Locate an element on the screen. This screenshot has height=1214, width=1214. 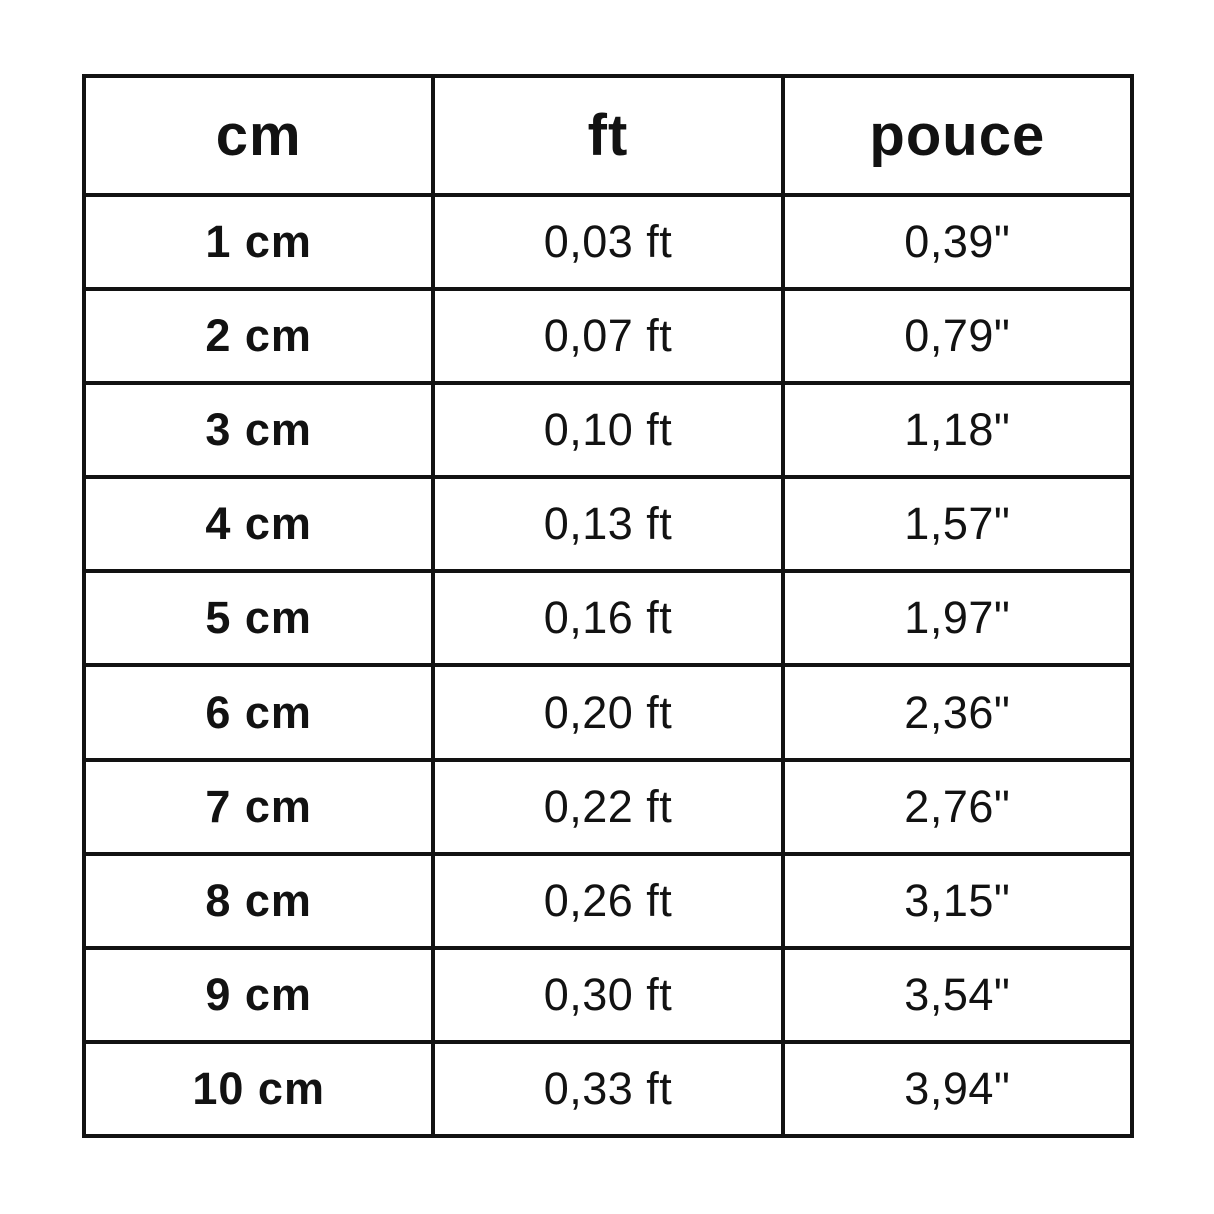
table-row: 7 cm 0,22 ft 2,76" is located at coordinates (608, 806).